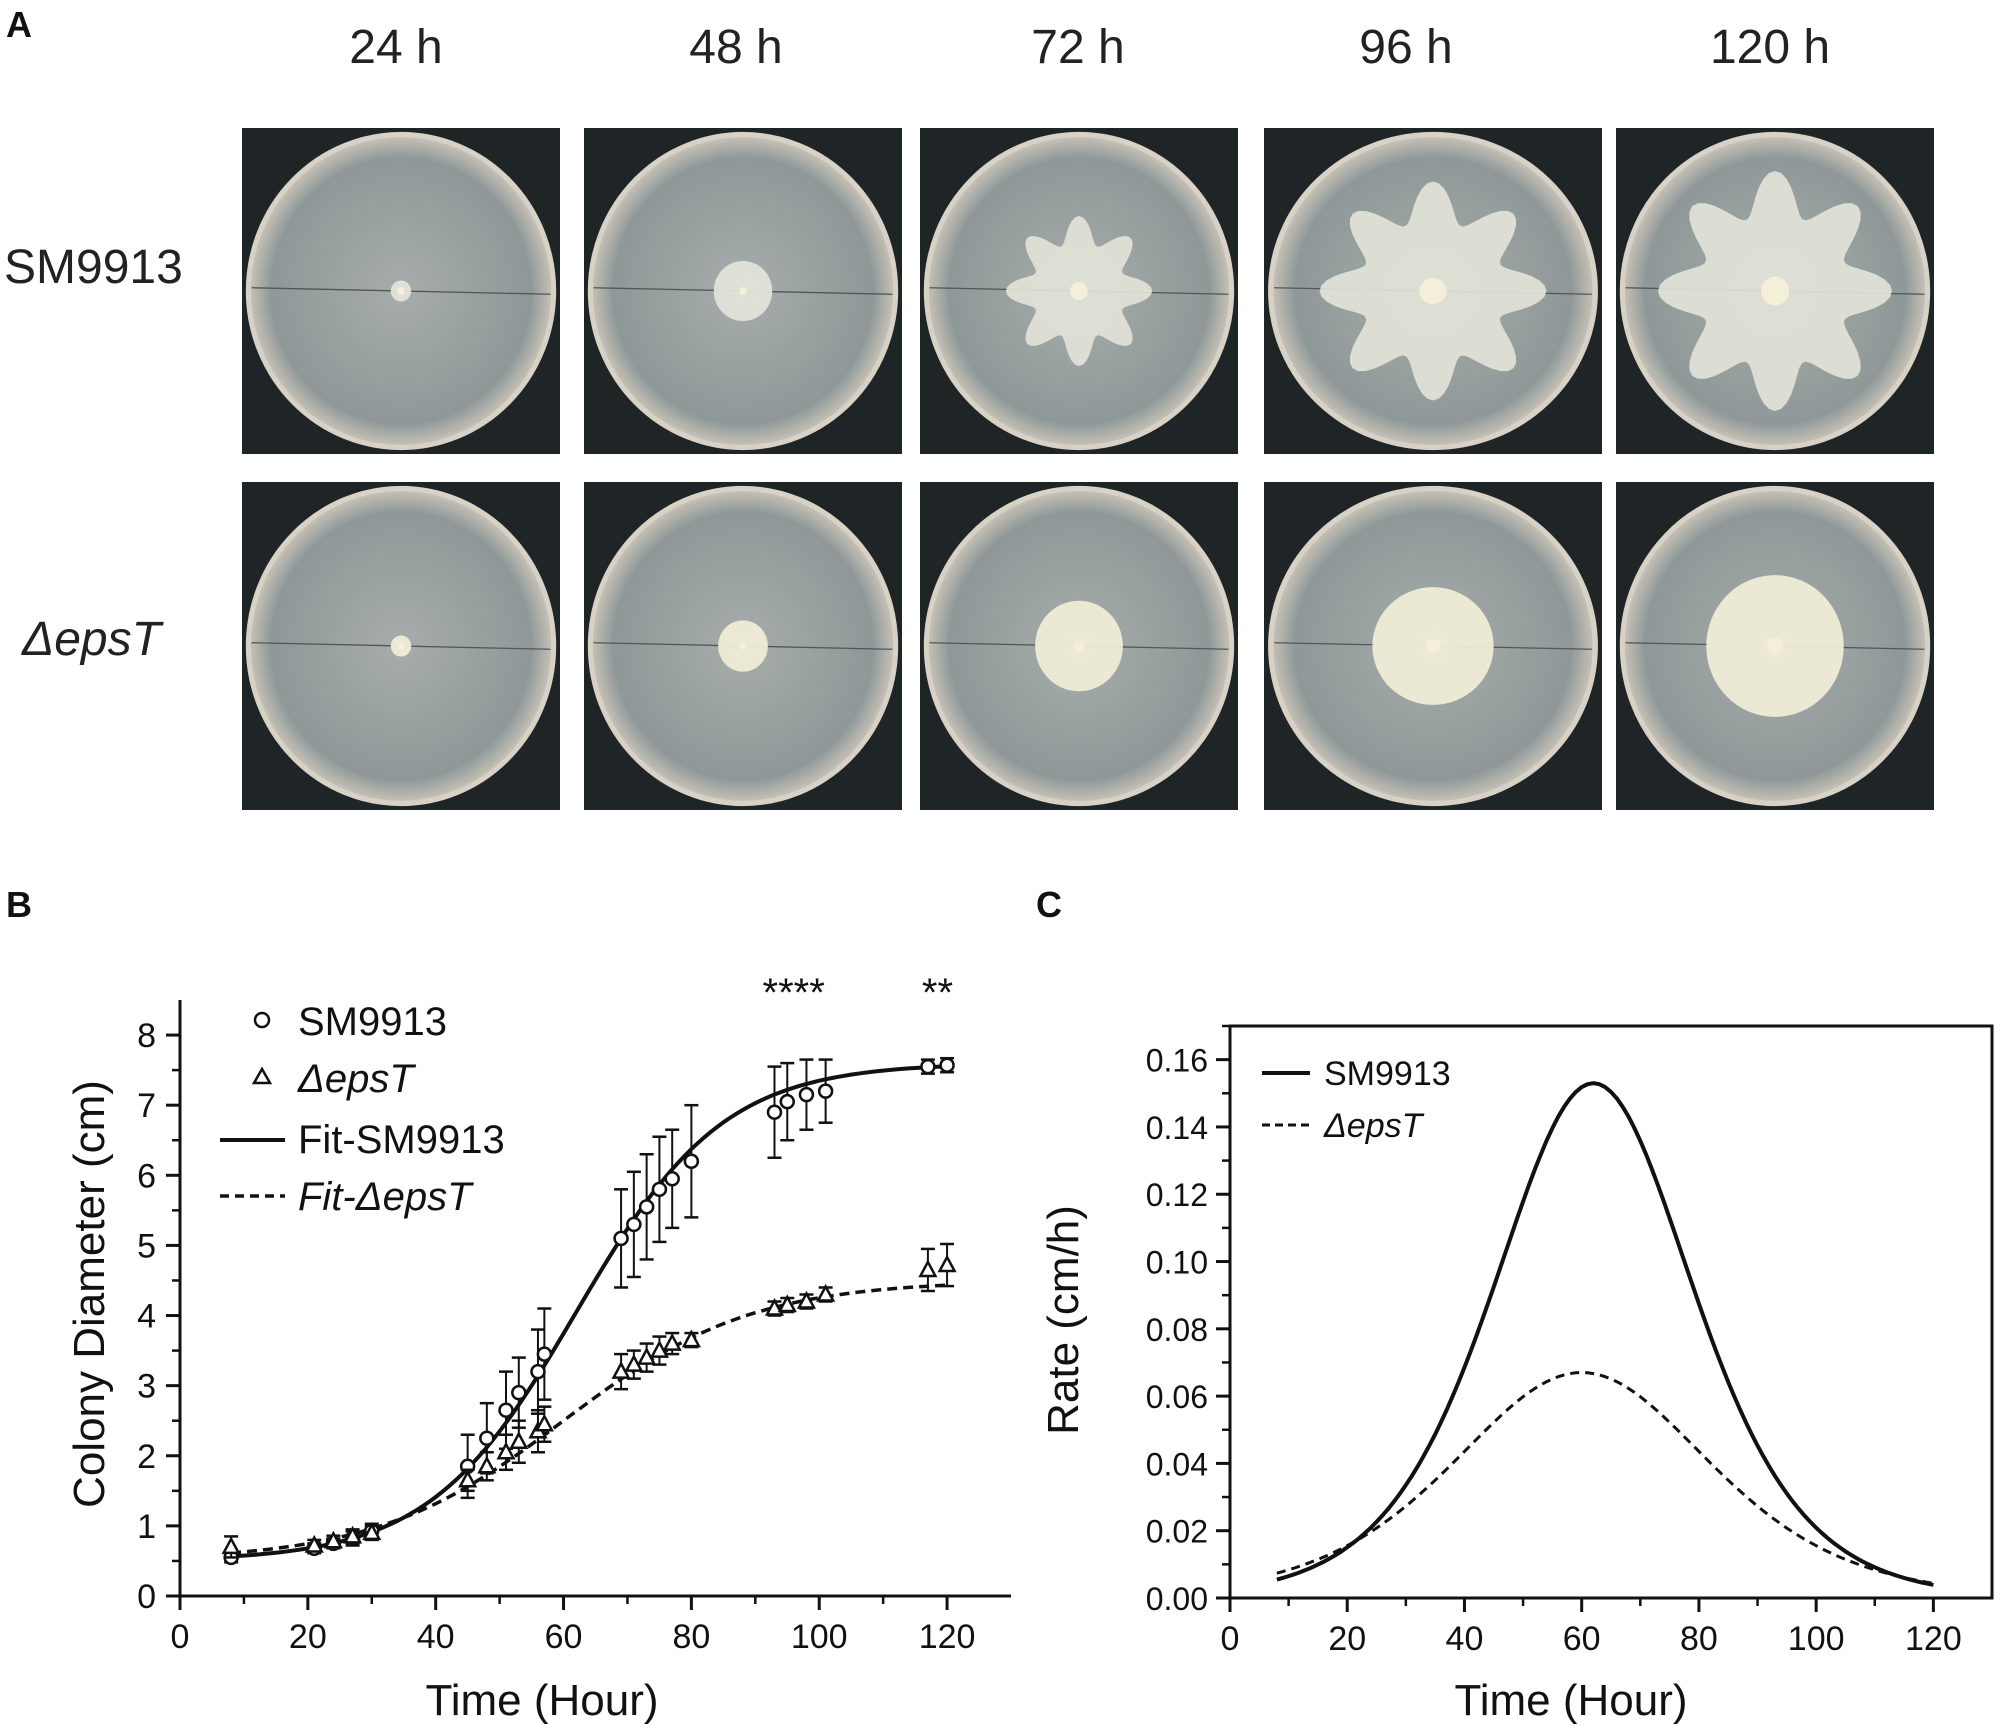 The image size is (2000, 1732). I want to click on c-line-sm9913, so click(1605, 1334).